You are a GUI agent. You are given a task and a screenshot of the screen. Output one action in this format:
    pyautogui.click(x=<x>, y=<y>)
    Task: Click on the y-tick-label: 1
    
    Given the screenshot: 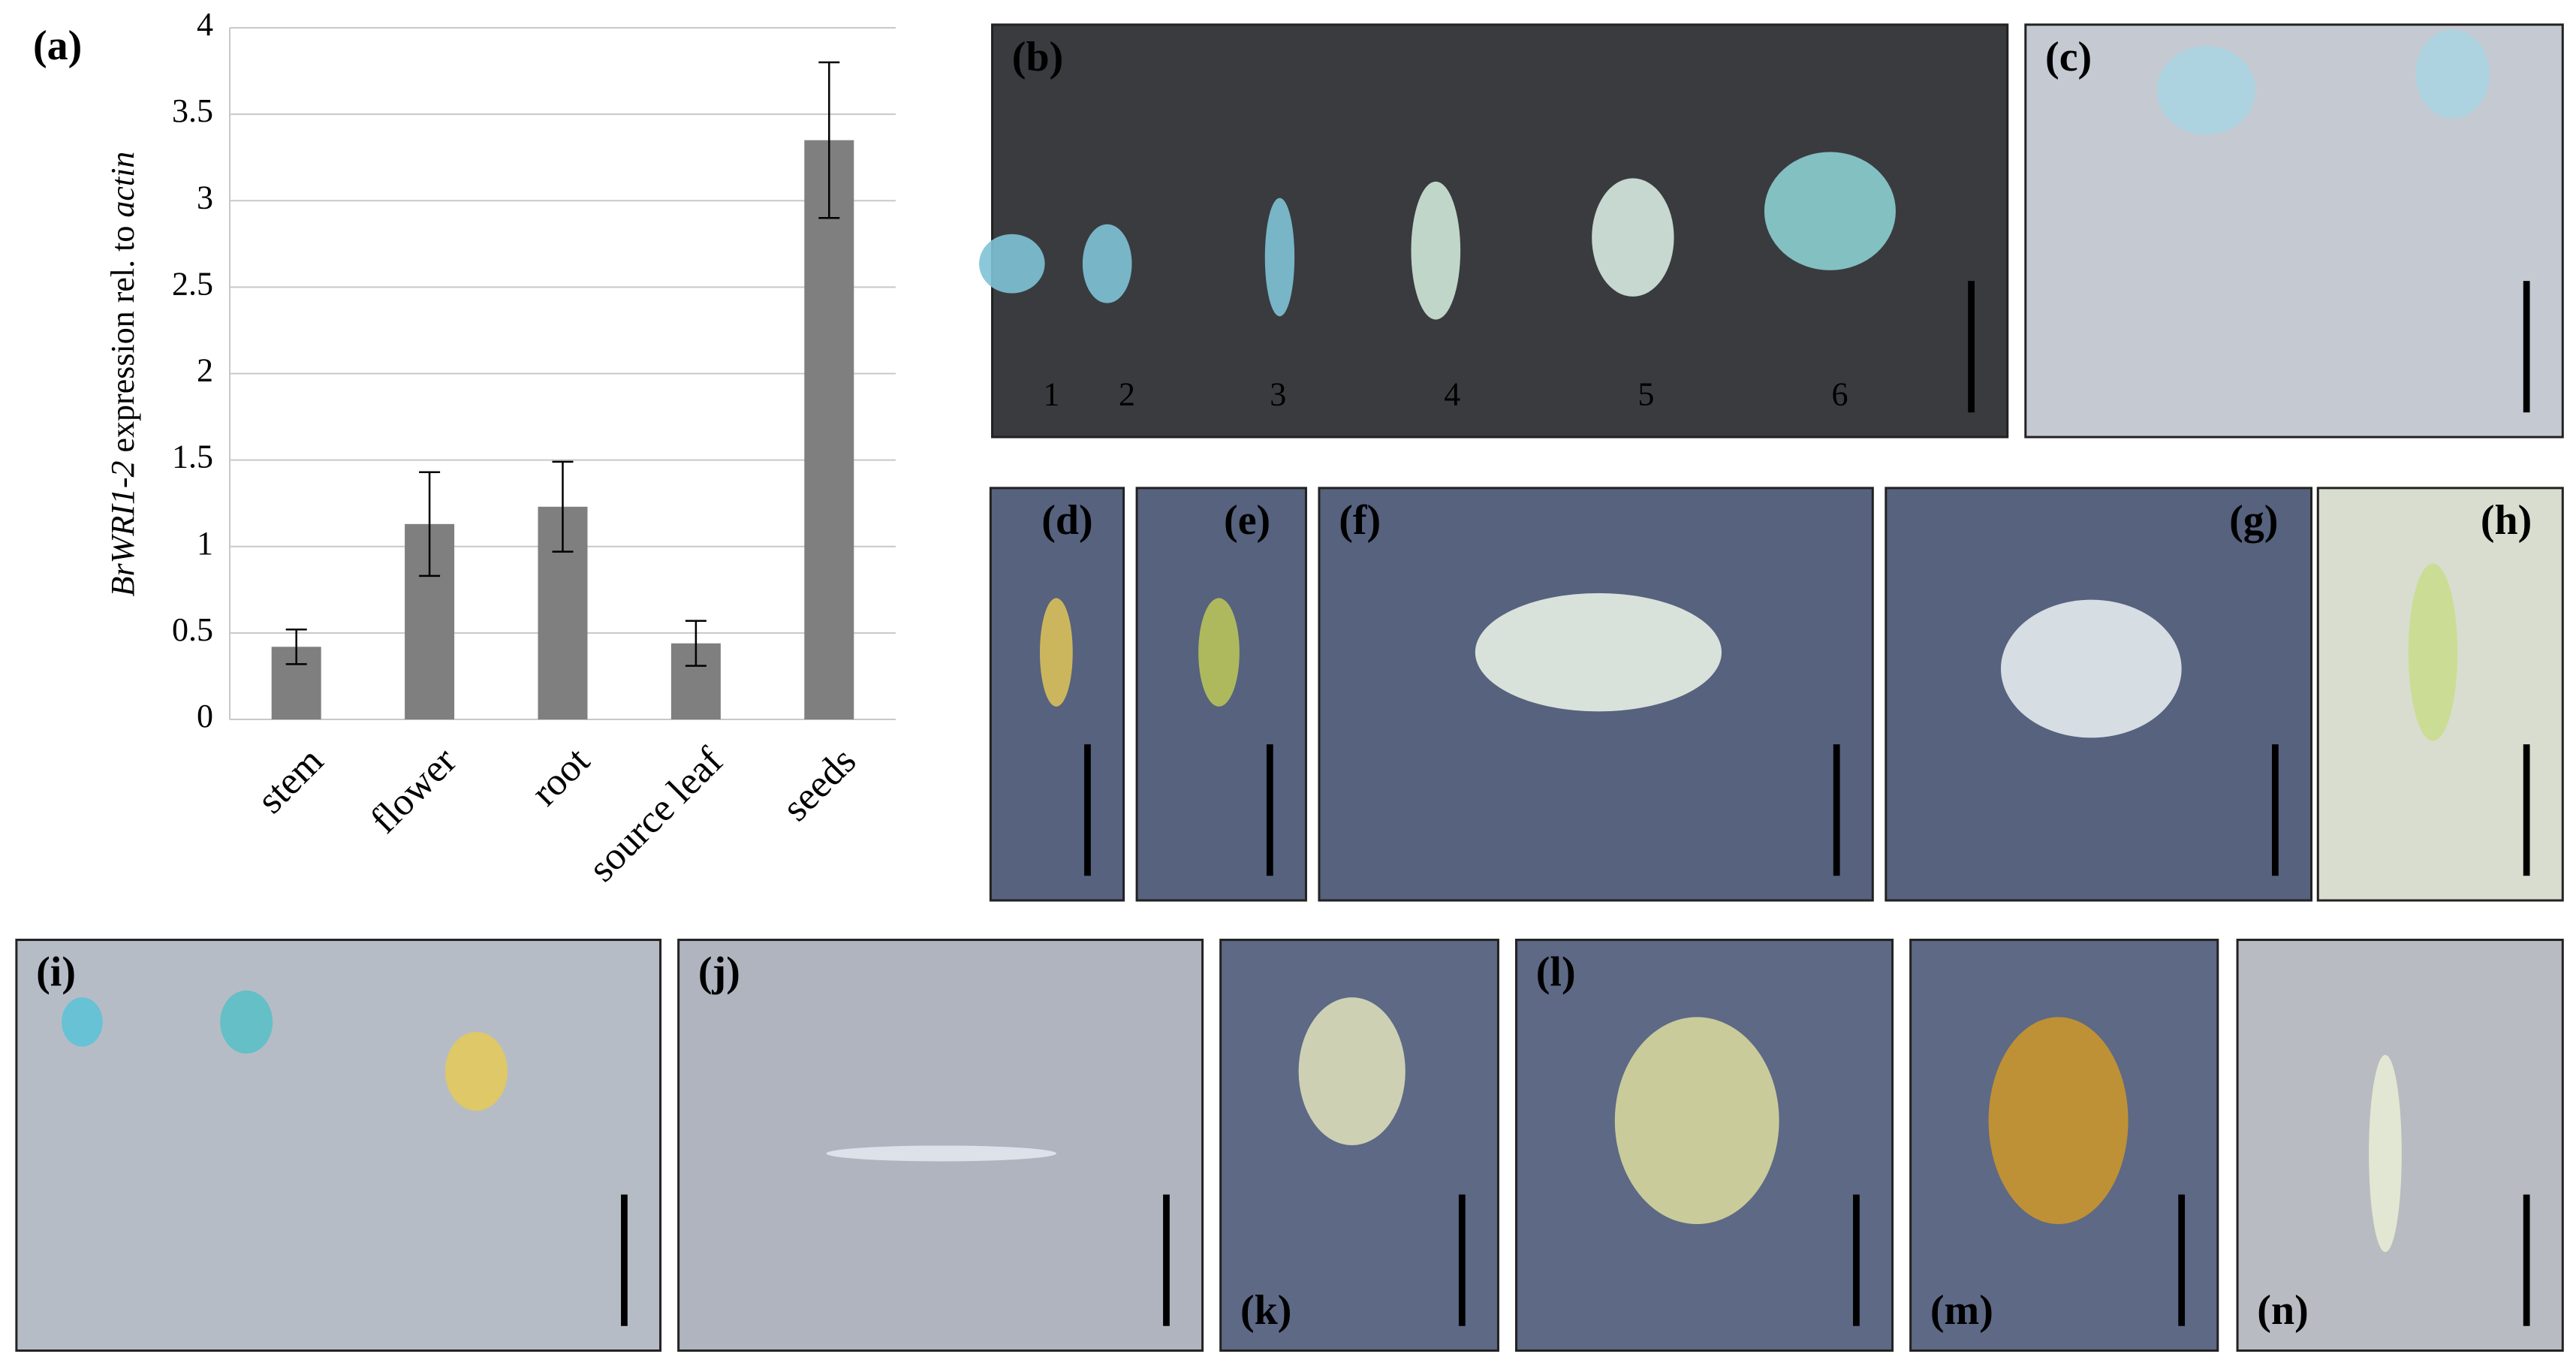 What is the action you would take?
    pyautogui.click(x=205, y=543)
    